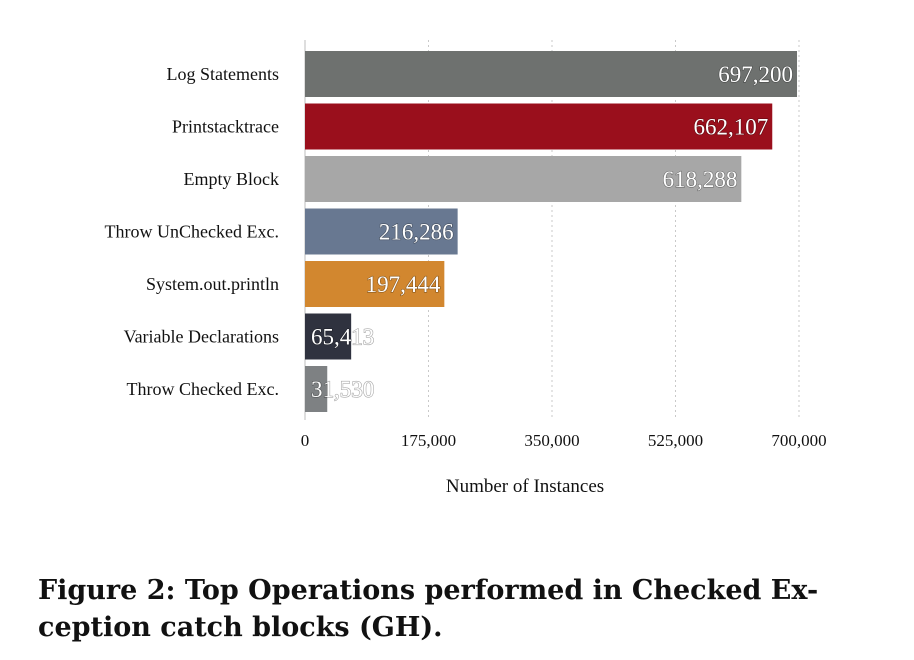 This screenshot has width=914, height=660. What do you see at coordinates (755, 74) in the screenshot?
I see `bar-value-label: 697,200` at bounding box center [755, 74].